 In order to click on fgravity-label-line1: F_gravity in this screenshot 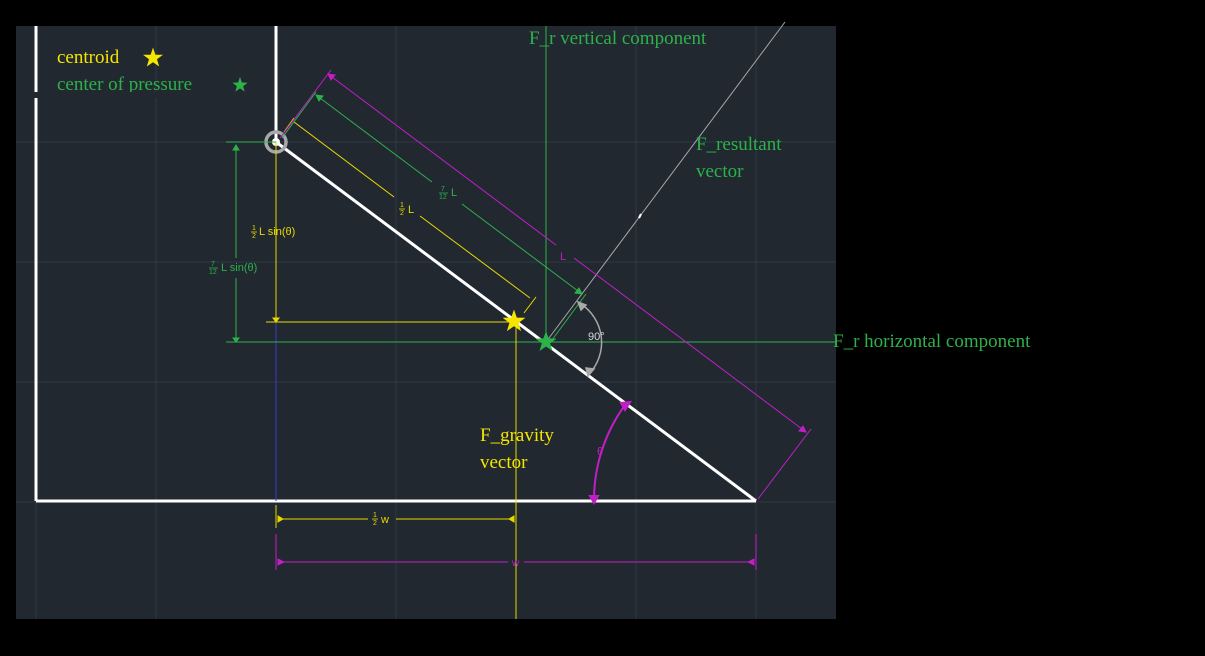, I will do `click(517, 435)`.